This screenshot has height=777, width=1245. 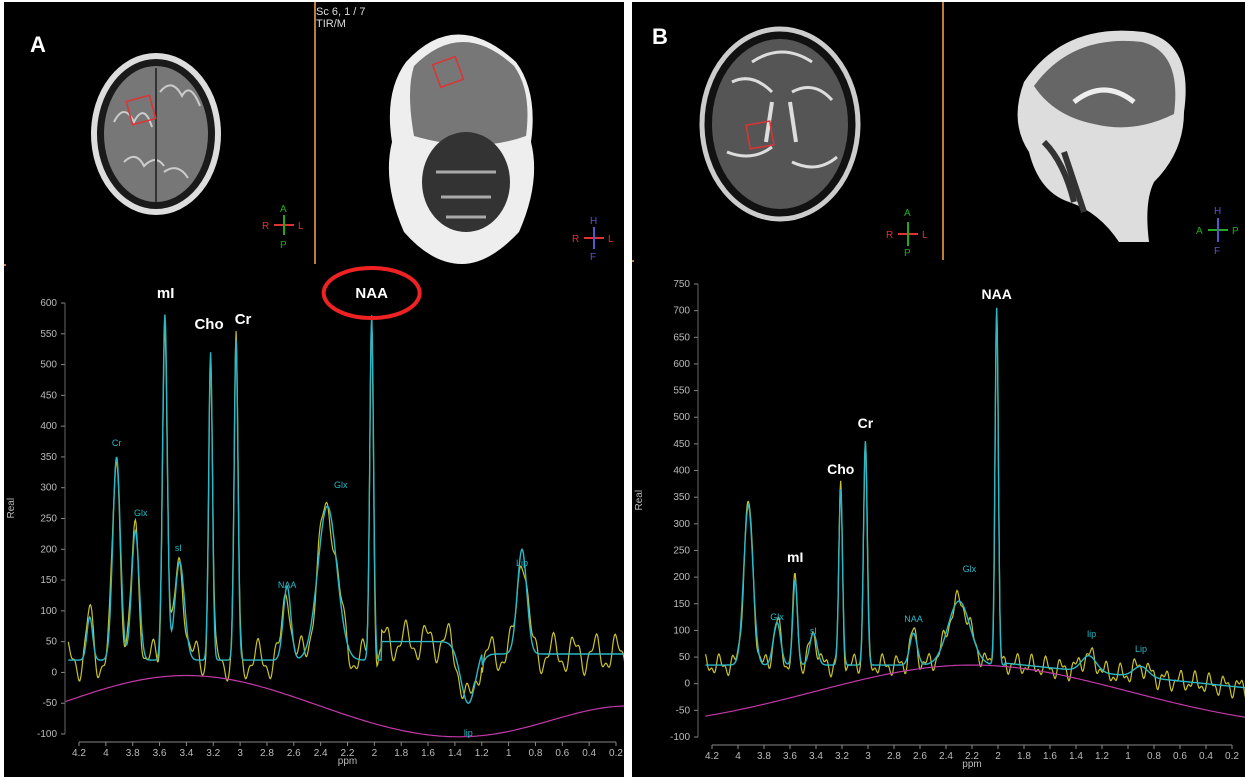 What do you see at coordinates (1235, 231) in the screenshot?
I see `orient-sag-right: P` at bounding box center [1235, 231].